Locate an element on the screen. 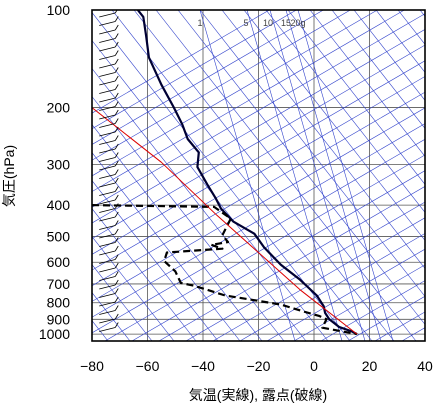  mixing-ratio-labels: 1 5 10 15 20g is located at coordinates (251, 23).